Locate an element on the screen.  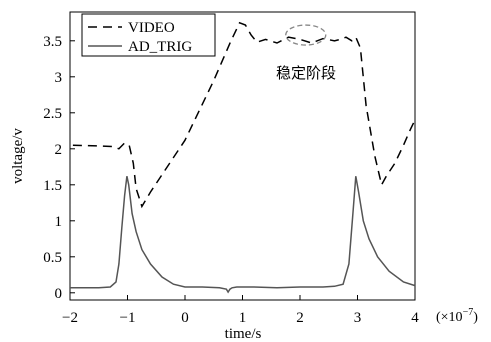
x-scale-exponent: −7 is located at coordinates (468, 312).